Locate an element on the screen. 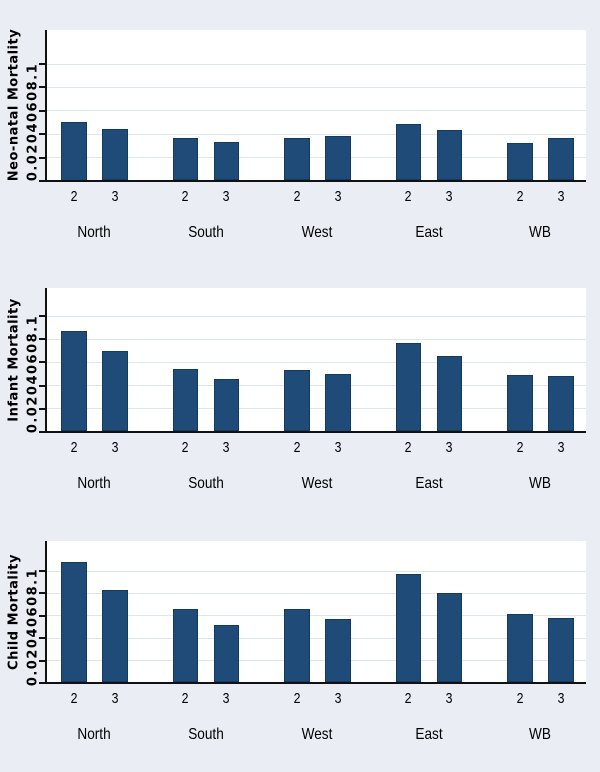 The image size is (600, 772). y-axis-title: Infant Mortality is located at coordinates (14, 360).